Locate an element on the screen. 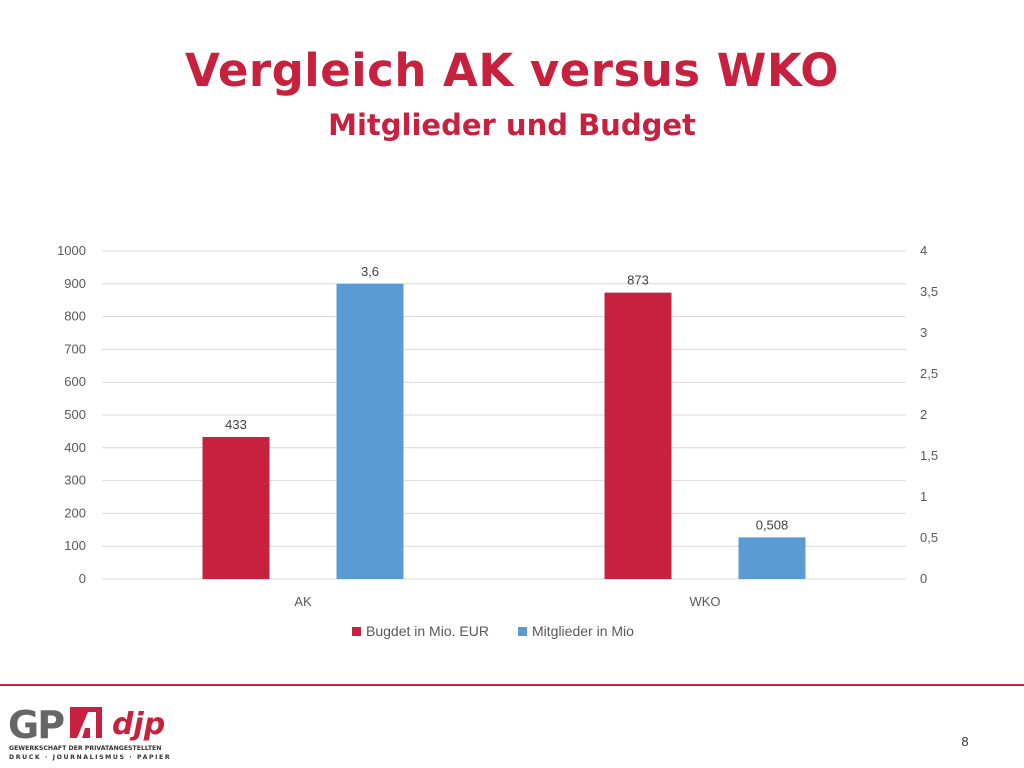 The image size is (1024, 768). y-left-tick-label: 400 is located at coordinates (75, 447).